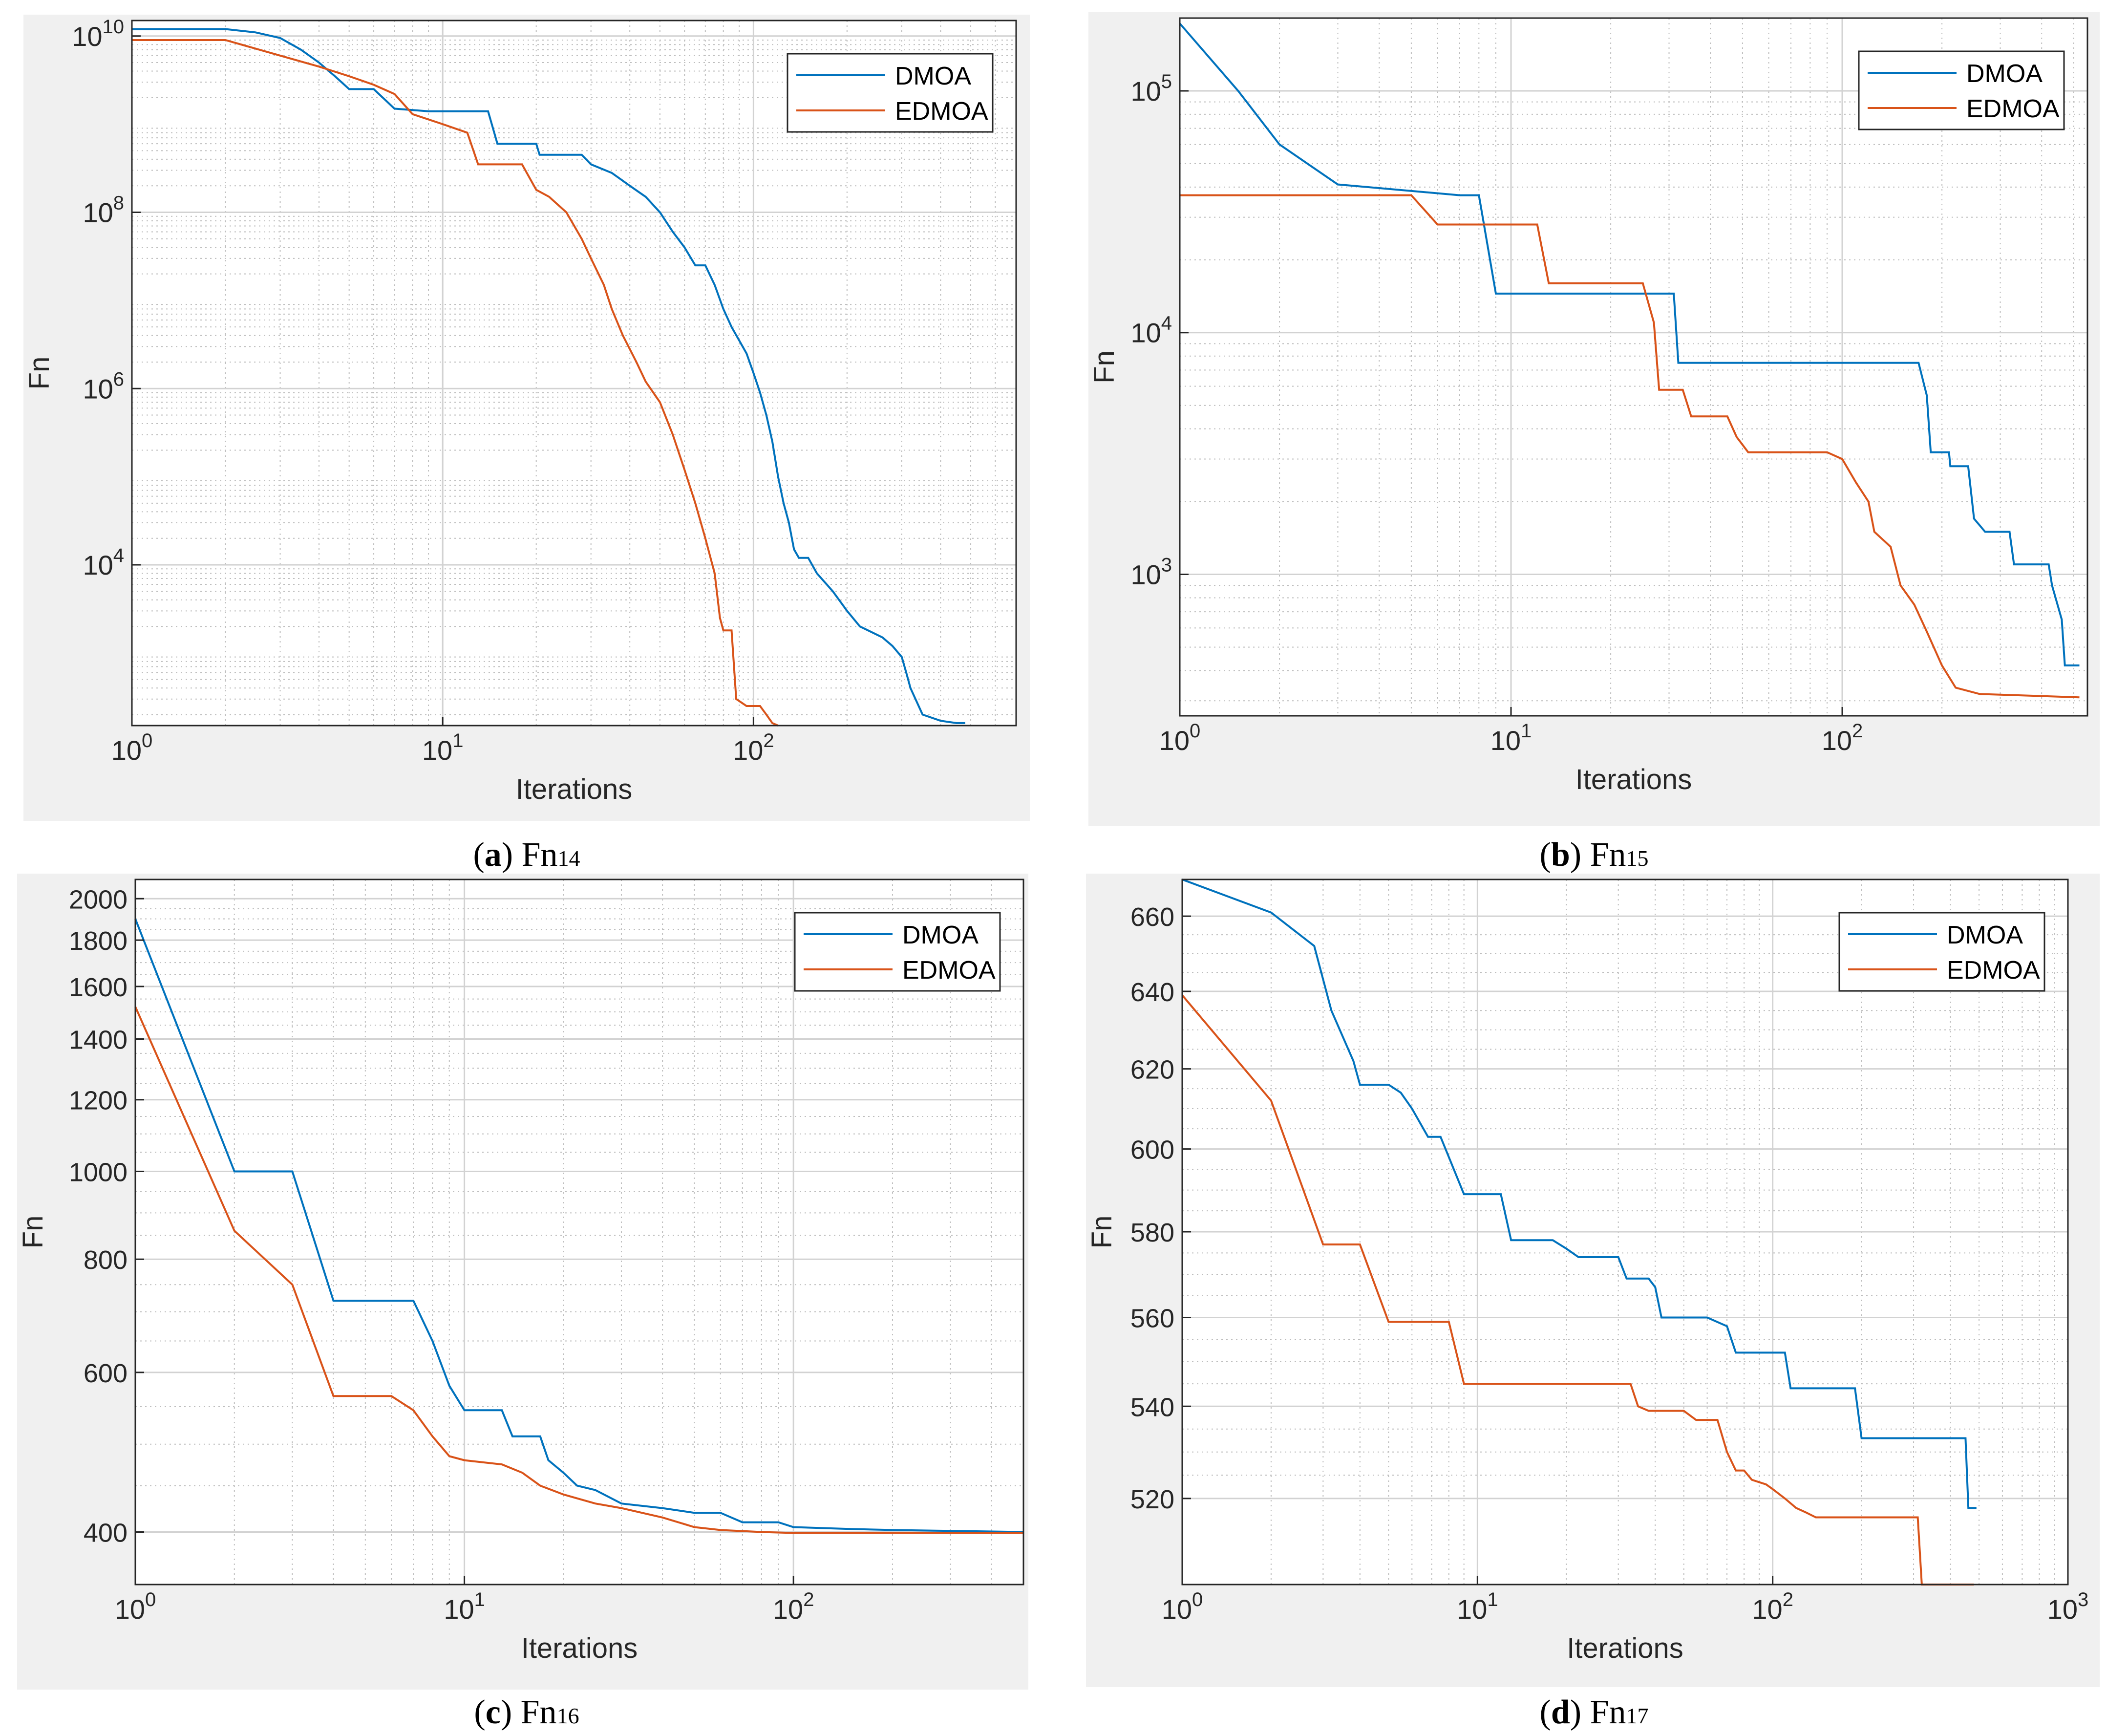  I want to click on caption-a: (a) Fn14, so click(526, 855).